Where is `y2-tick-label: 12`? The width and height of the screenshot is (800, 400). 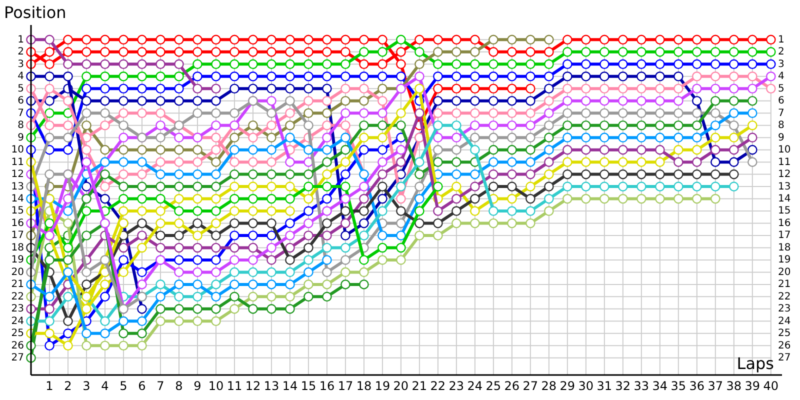 y2-tick-label: 12 is located at coordinates (784, 174).